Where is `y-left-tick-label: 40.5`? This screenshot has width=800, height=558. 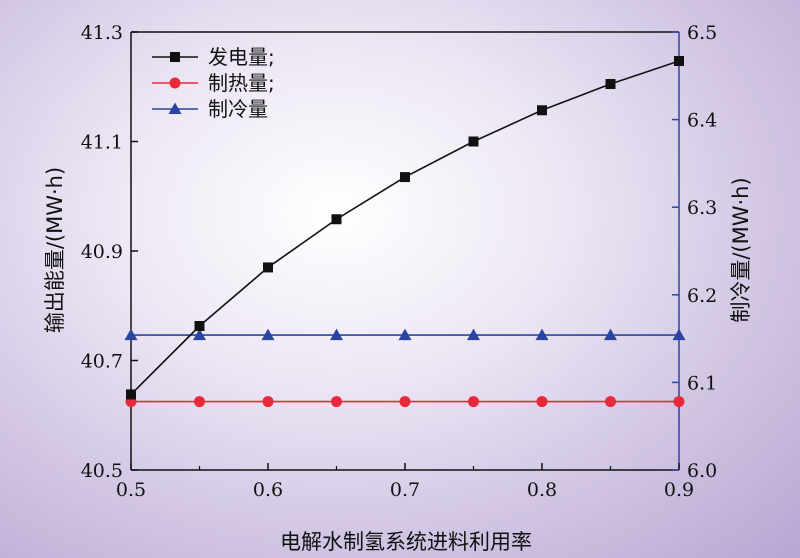
y-left-tick-label: 40.5 is located at coordinates (102, 471).